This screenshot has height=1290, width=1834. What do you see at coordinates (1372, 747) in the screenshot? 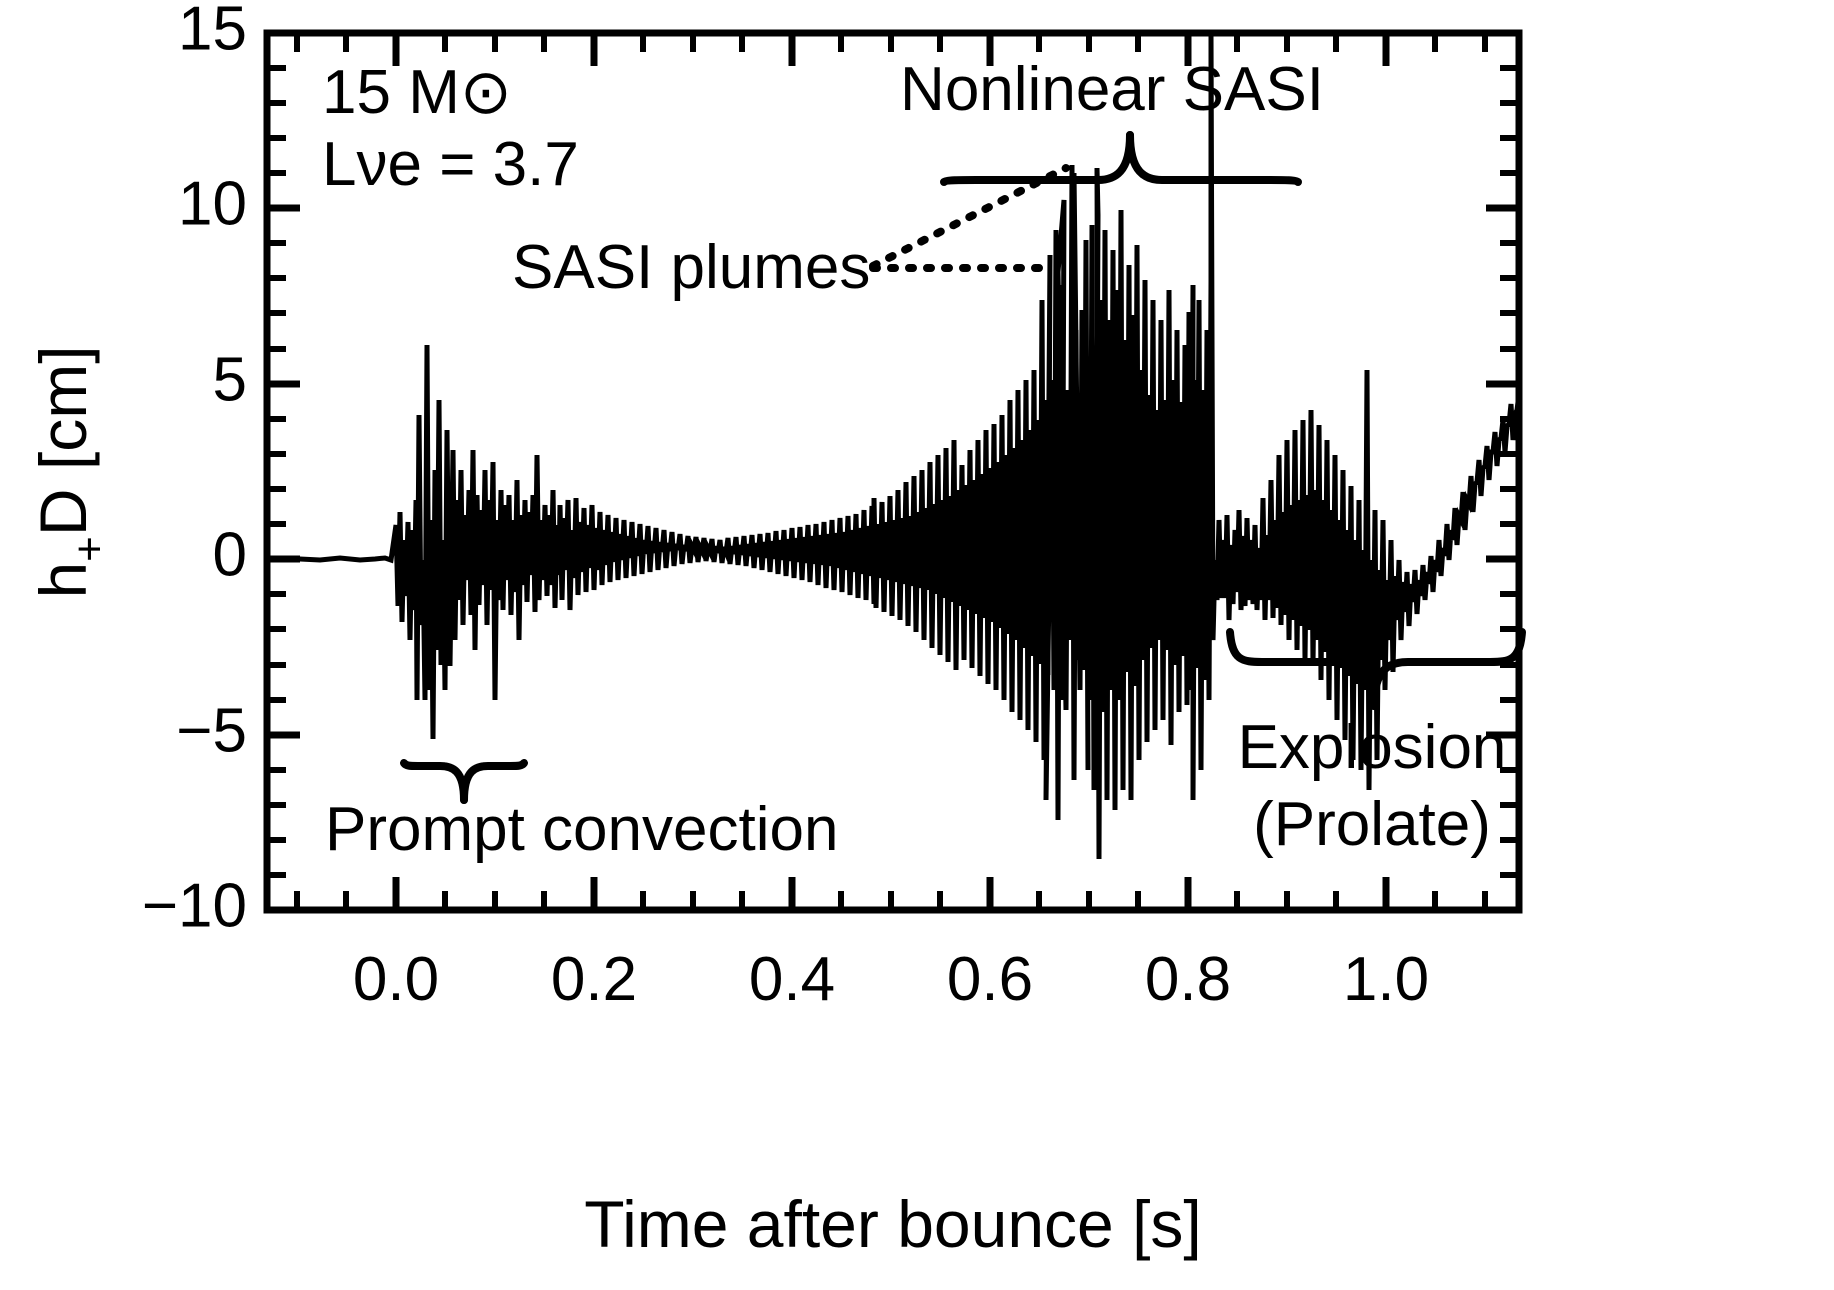
I see `explosion-label: Explosion` at bounding box center [1372, 747].